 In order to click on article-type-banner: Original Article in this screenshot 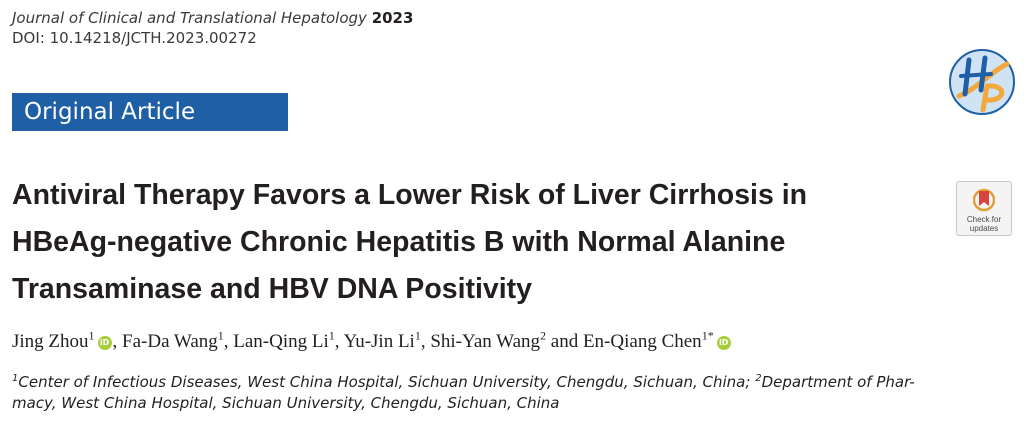, I will do `click(150, 112)`.